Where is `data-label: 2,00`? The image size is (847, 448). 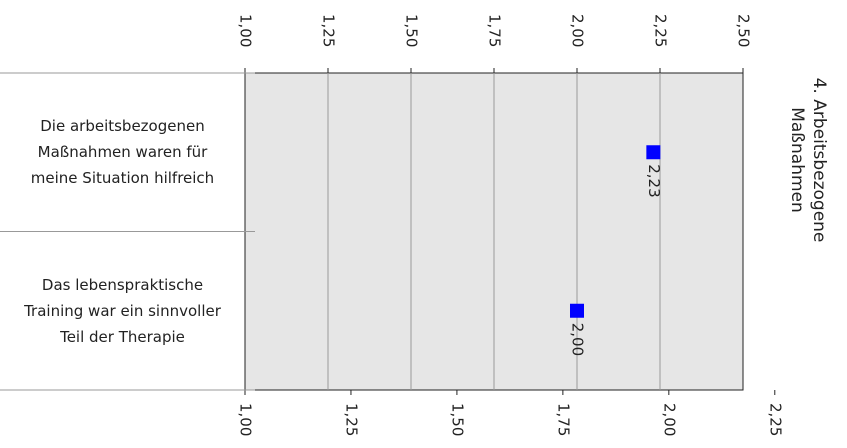
data-label: 2,00 is located at coordinates (578, 339).